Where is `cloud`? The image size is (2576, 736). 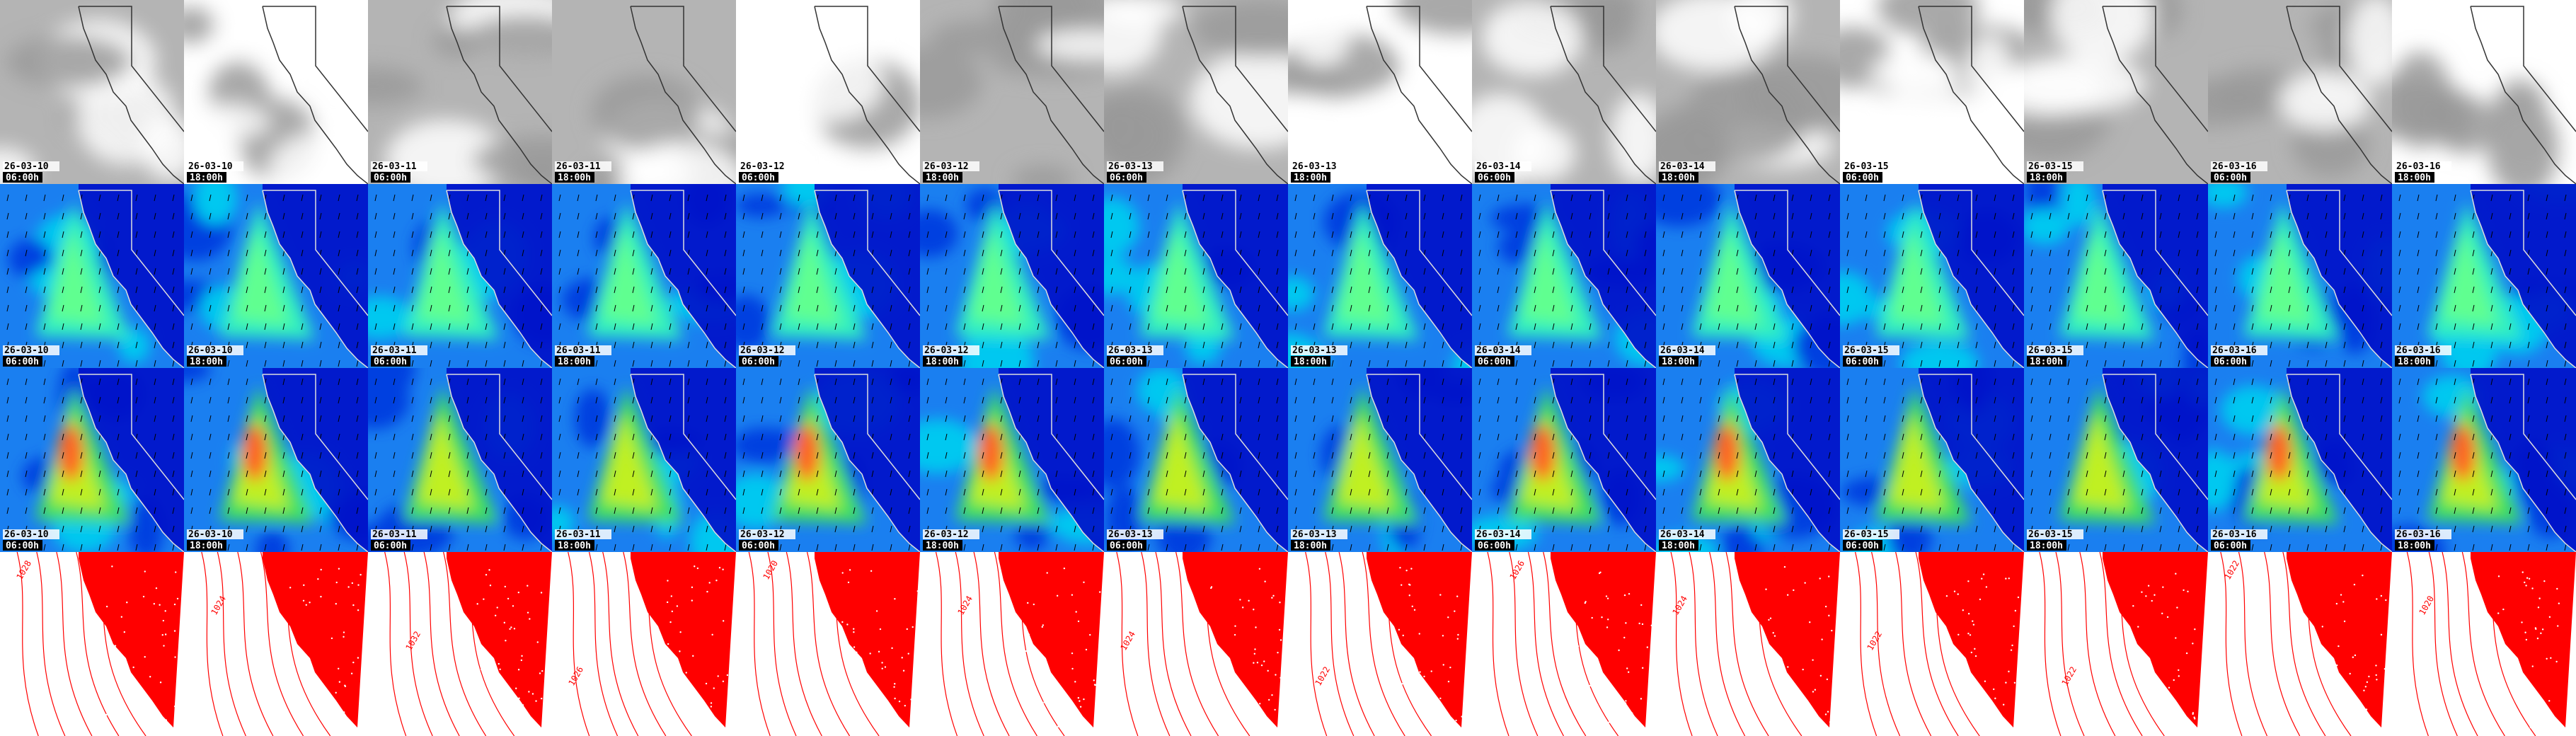 cloud is located at coordinates (951, 82).